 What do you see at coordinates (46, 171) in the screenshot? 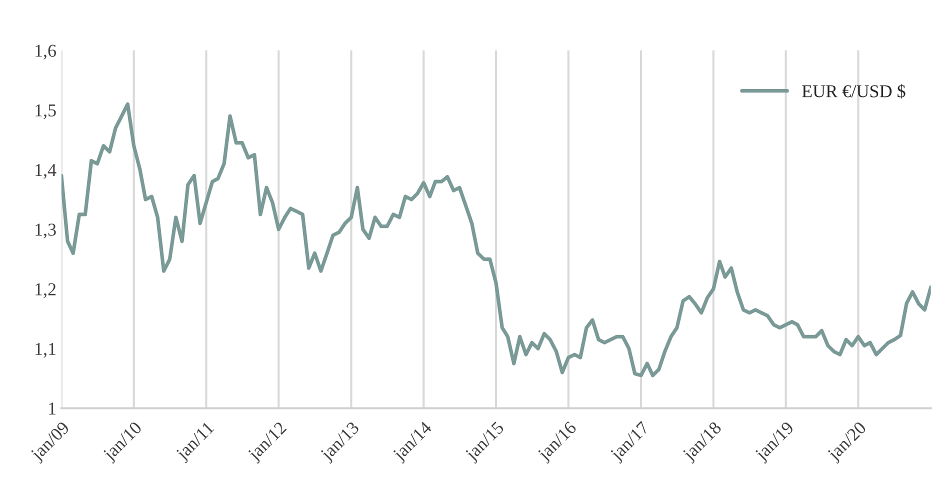
I see `y-tick-label: 1,4` at bounding box center [46, 171].